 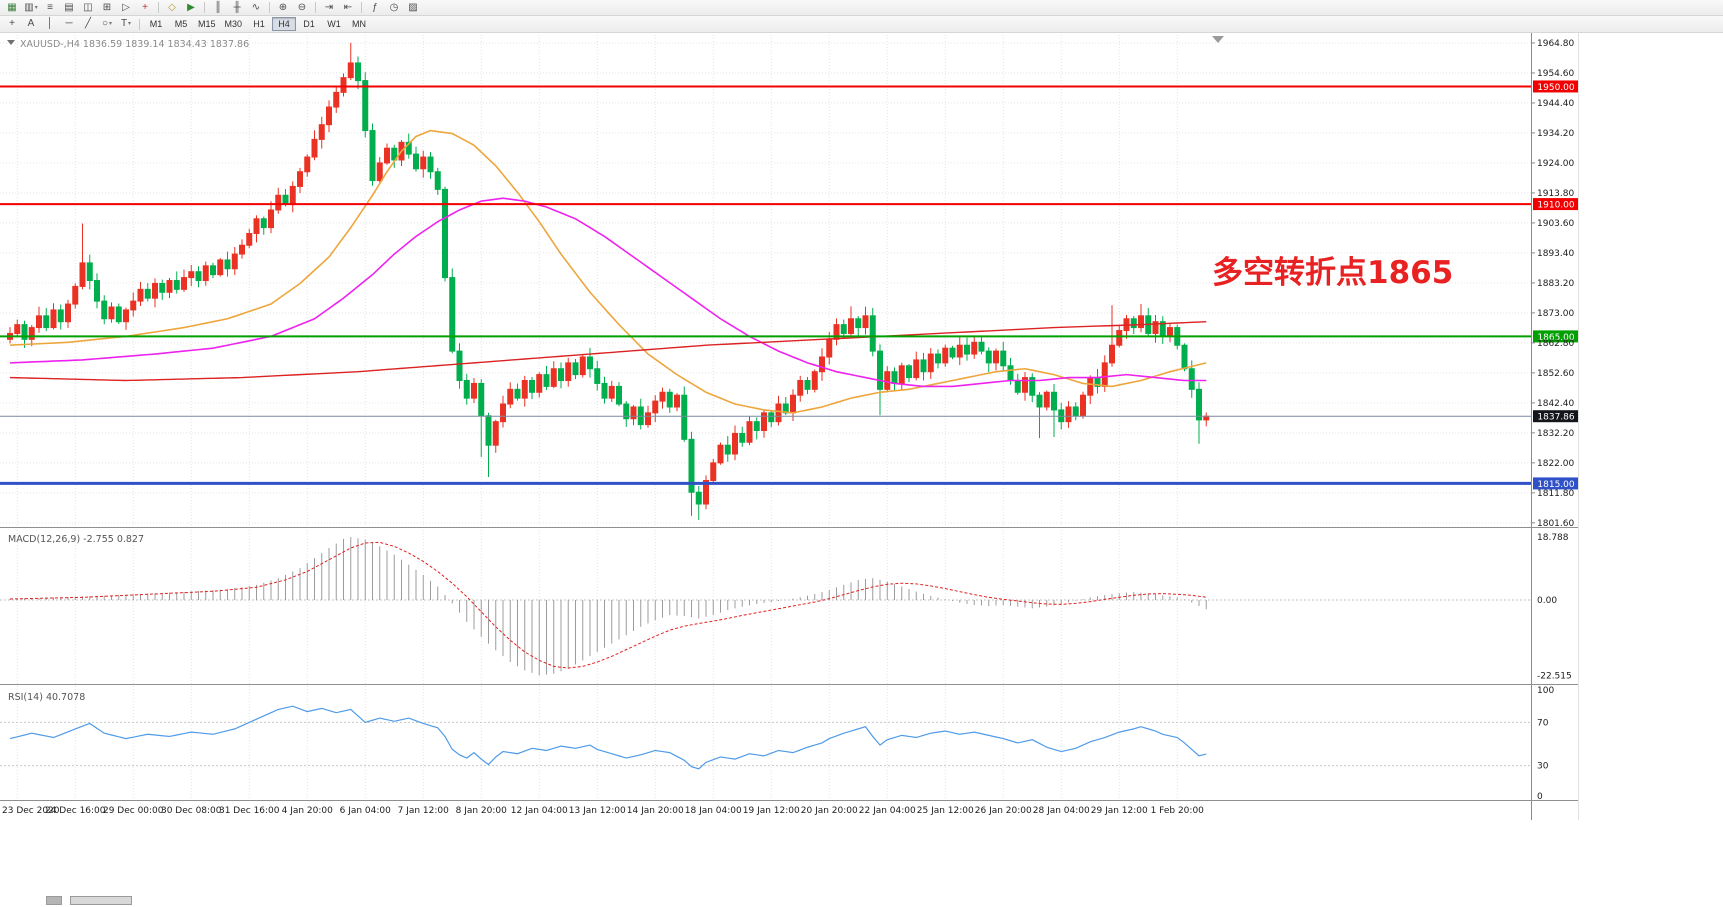 I want to click on macd-axis-label: 18.788, so click(x=1553, y=538).